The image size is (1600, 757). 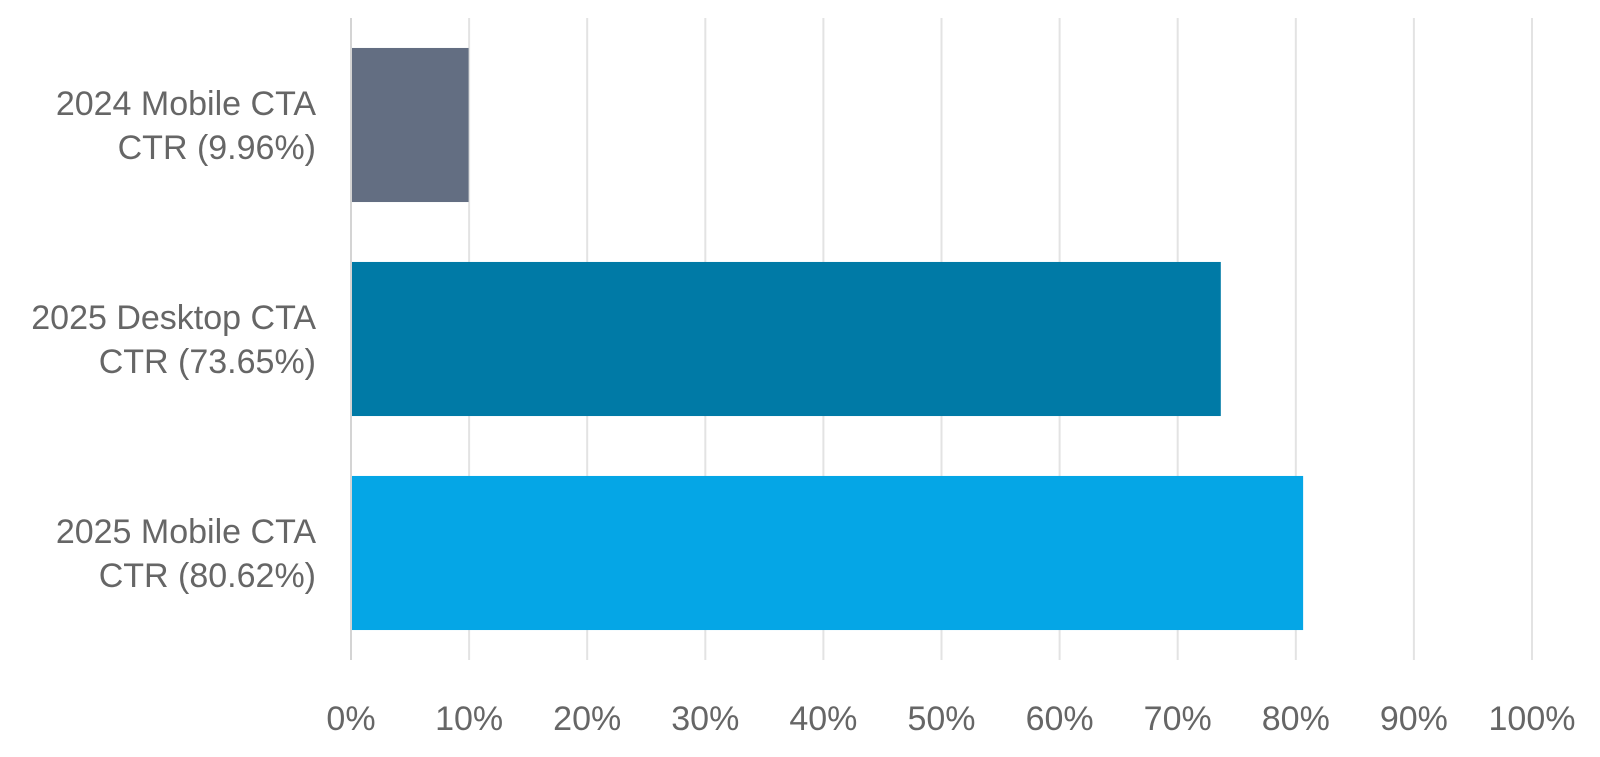 I want to click on category-label-line: 2025 Mobile CTA, so click(x=186, y=532).